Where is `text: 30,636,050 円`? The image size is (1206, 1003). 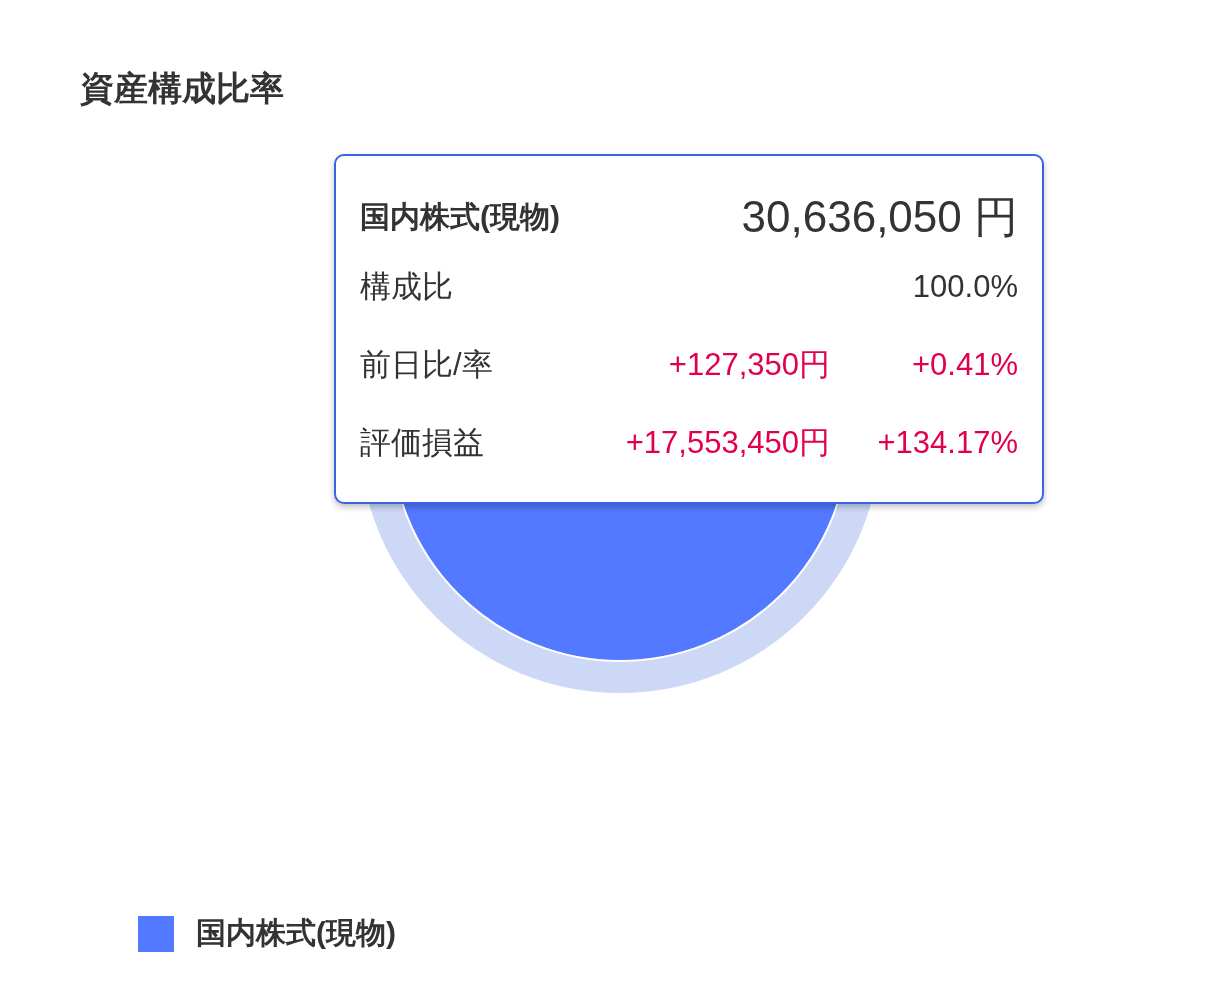 text: 30,636,050 円 is located at coordinates (879, 216).